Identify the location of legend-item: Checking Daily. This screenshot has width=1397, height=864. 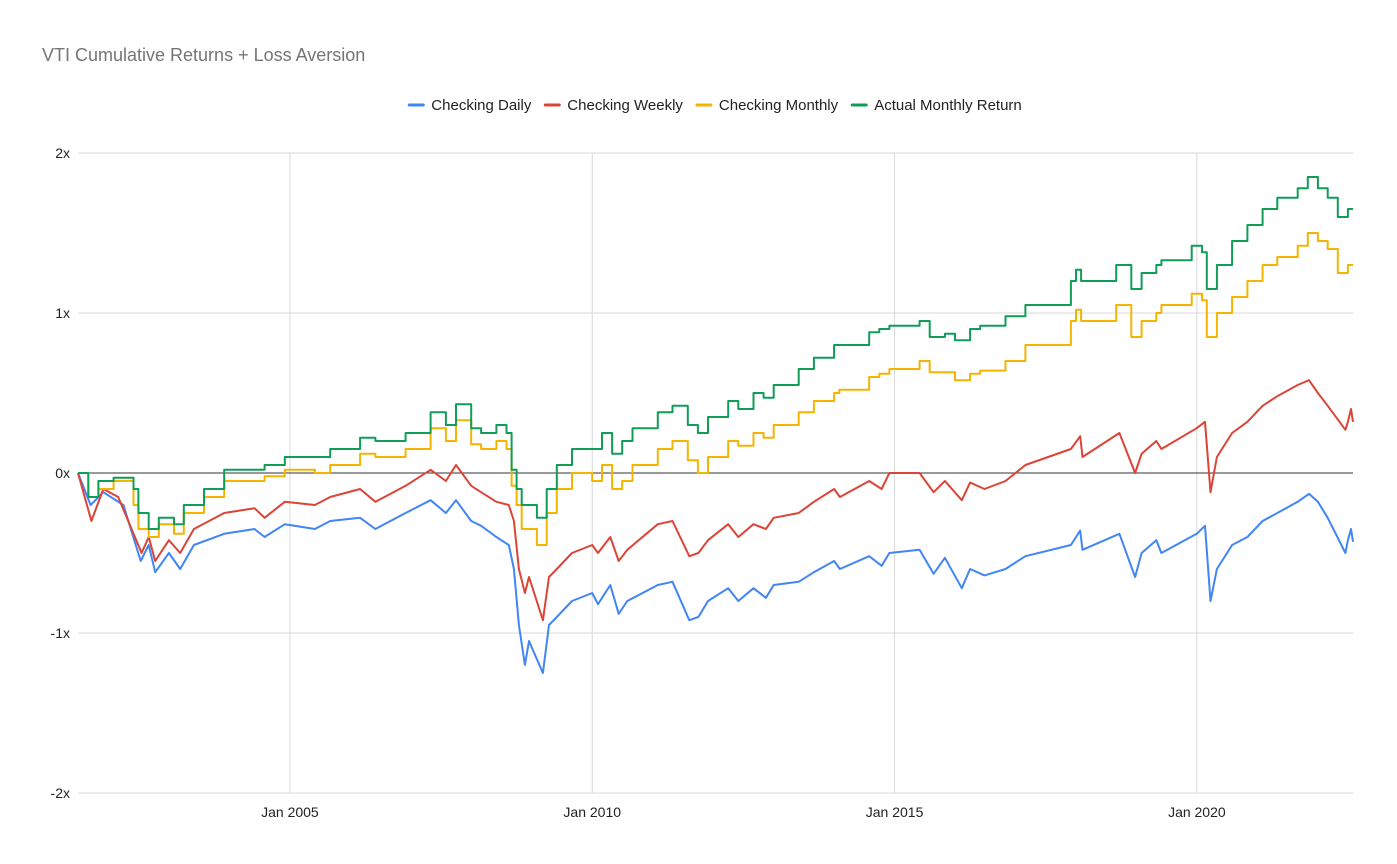
(469, 105).